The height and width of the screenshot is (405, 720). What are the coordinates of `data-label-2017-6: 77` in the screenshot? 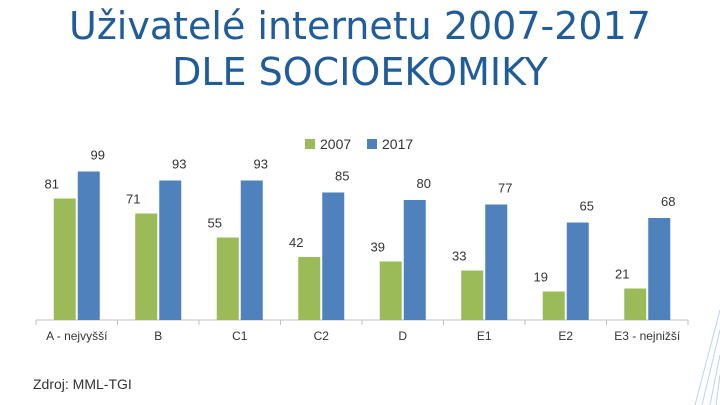 It's located at (505, 188).